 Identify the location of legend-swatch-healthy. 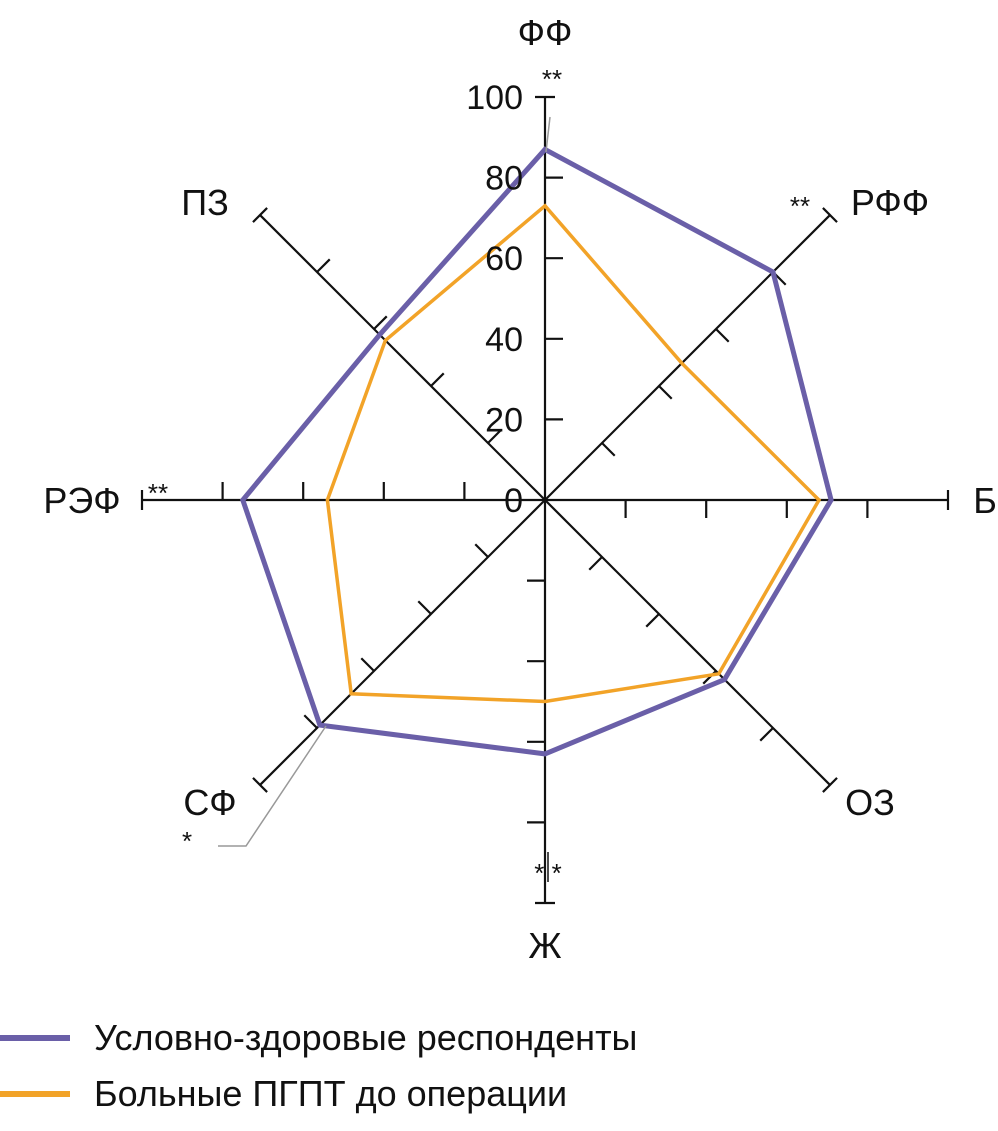
(35, 1038).